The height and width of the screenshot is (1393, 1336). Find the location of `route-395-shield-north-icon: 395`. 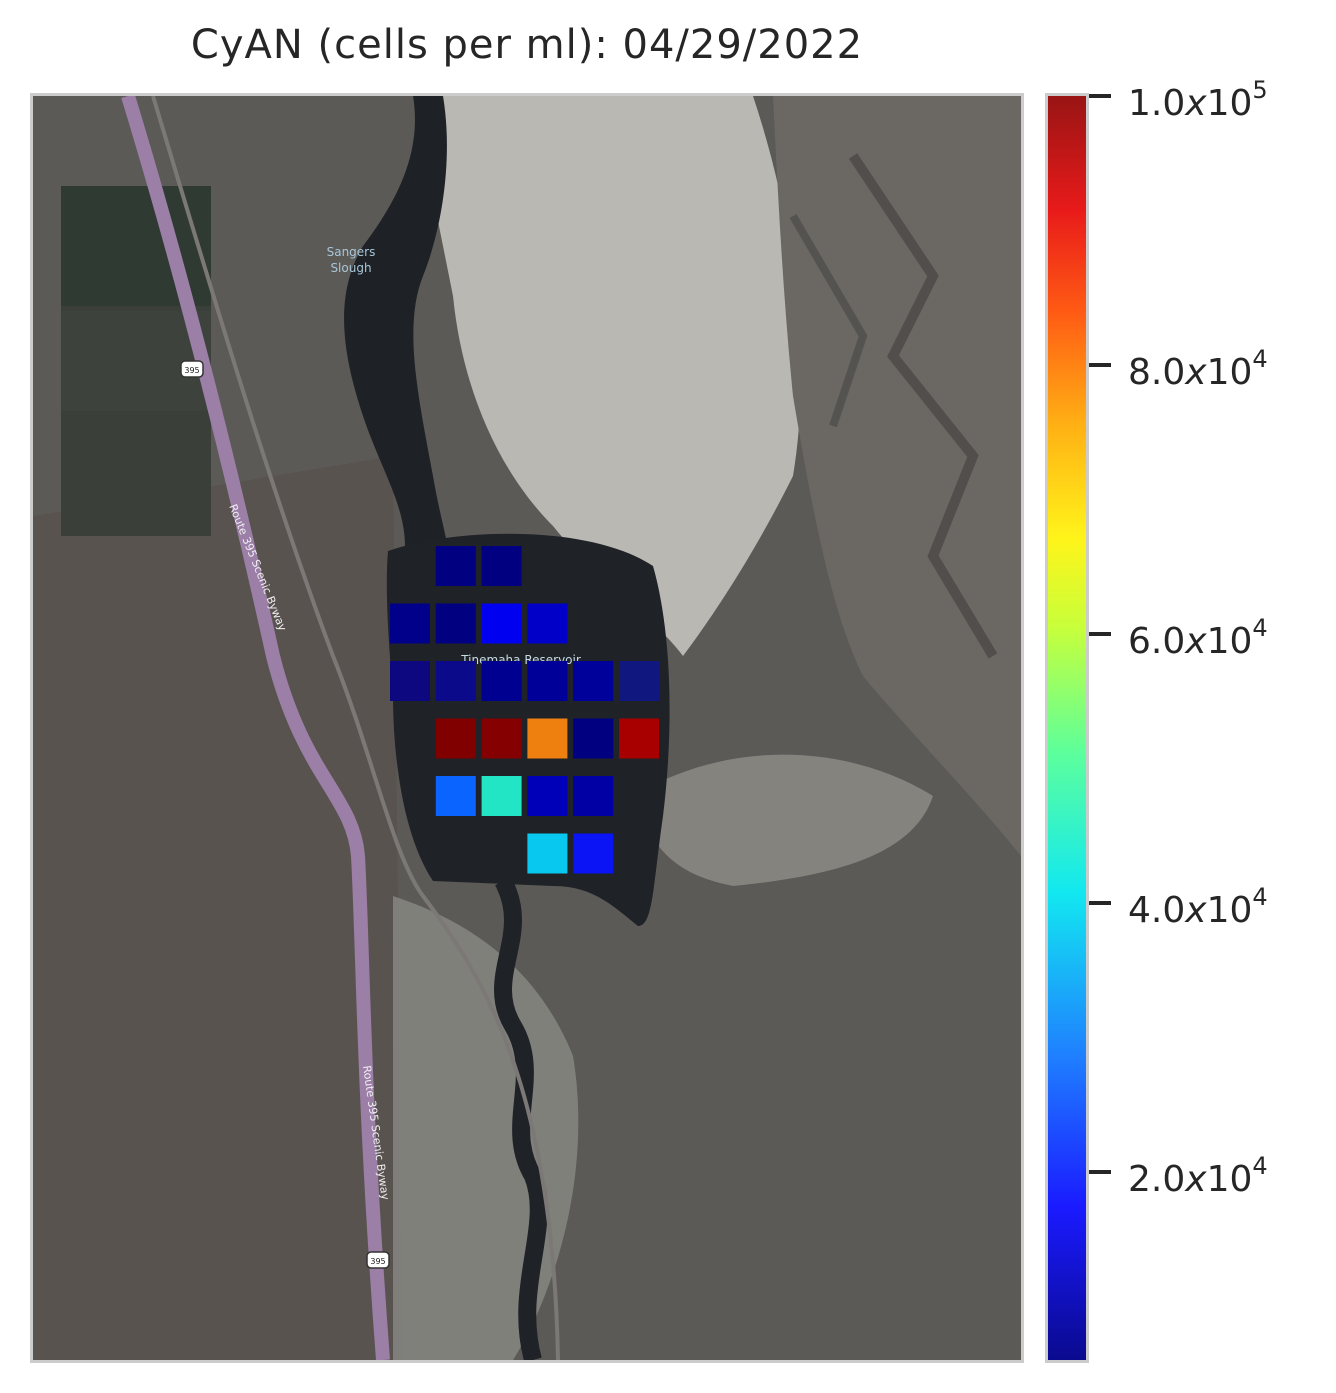

route-395-shield-north-icon: 395 is located at coordinates (192, 369).